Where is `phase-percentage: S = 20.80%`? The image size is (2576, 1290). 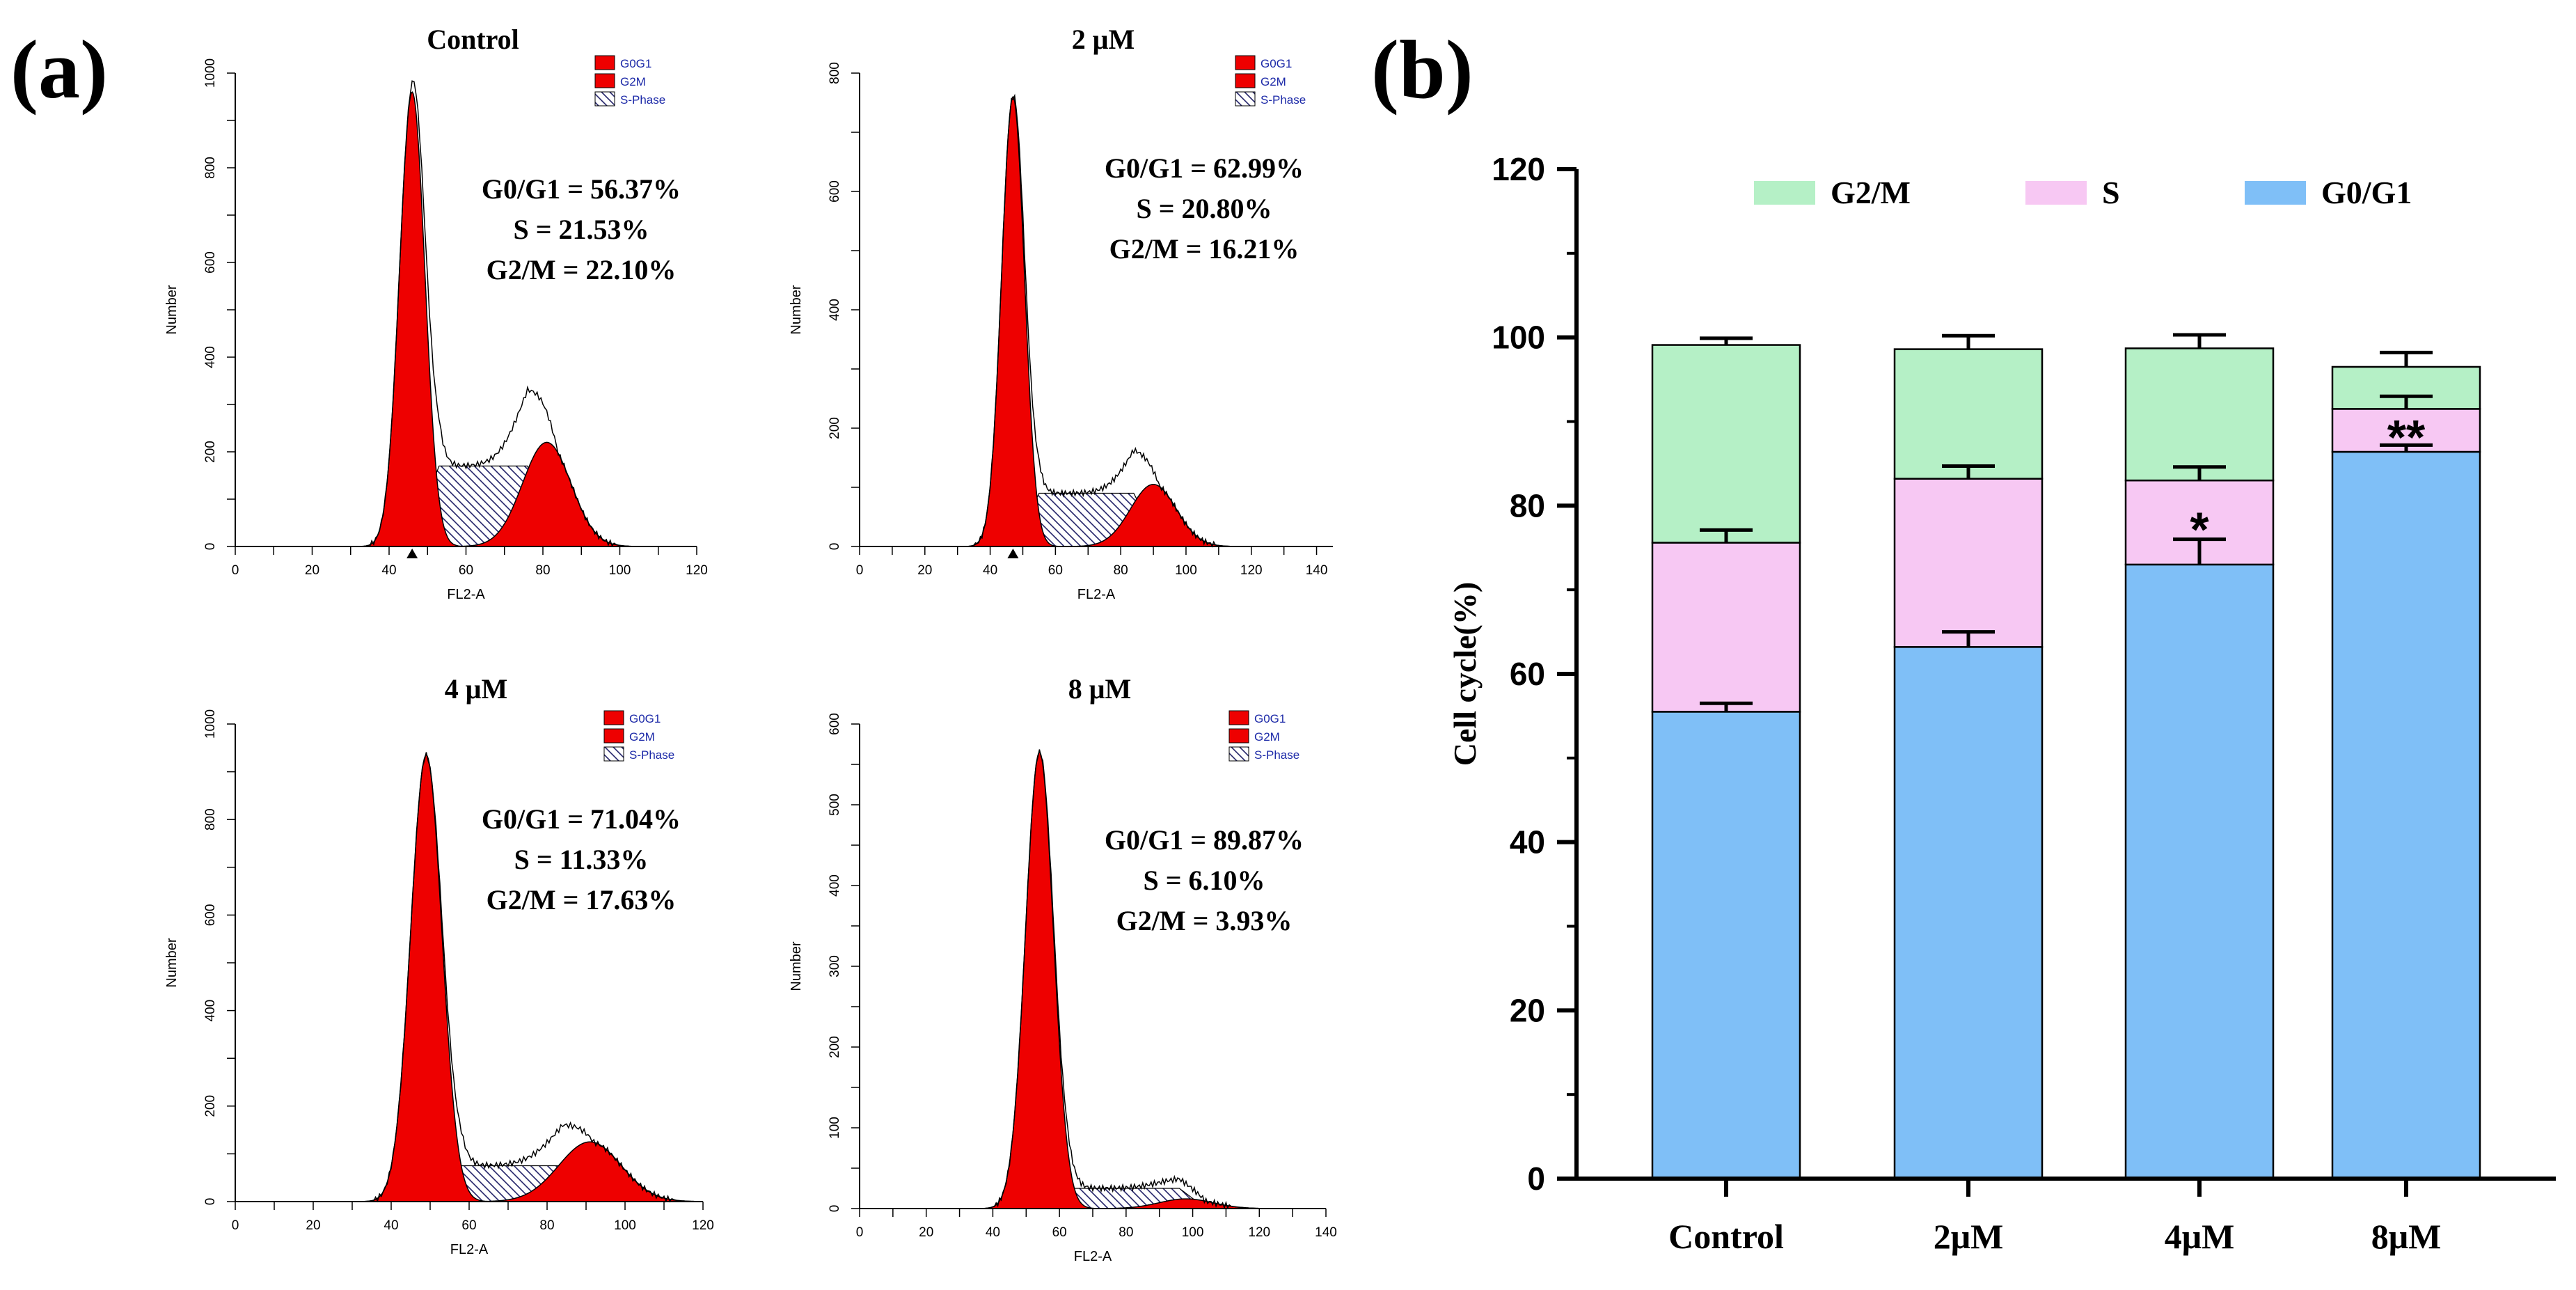
phase-percentage: S = 20.80% is located at coordinates (1204, 208).